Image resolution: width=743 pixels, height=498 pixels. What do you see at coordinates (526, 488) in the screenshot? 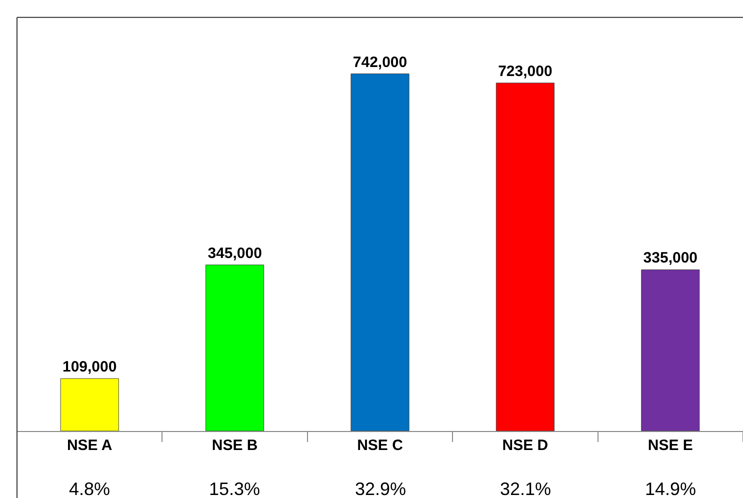
I see `text: 32.1%` at bounding box center [526, 488].